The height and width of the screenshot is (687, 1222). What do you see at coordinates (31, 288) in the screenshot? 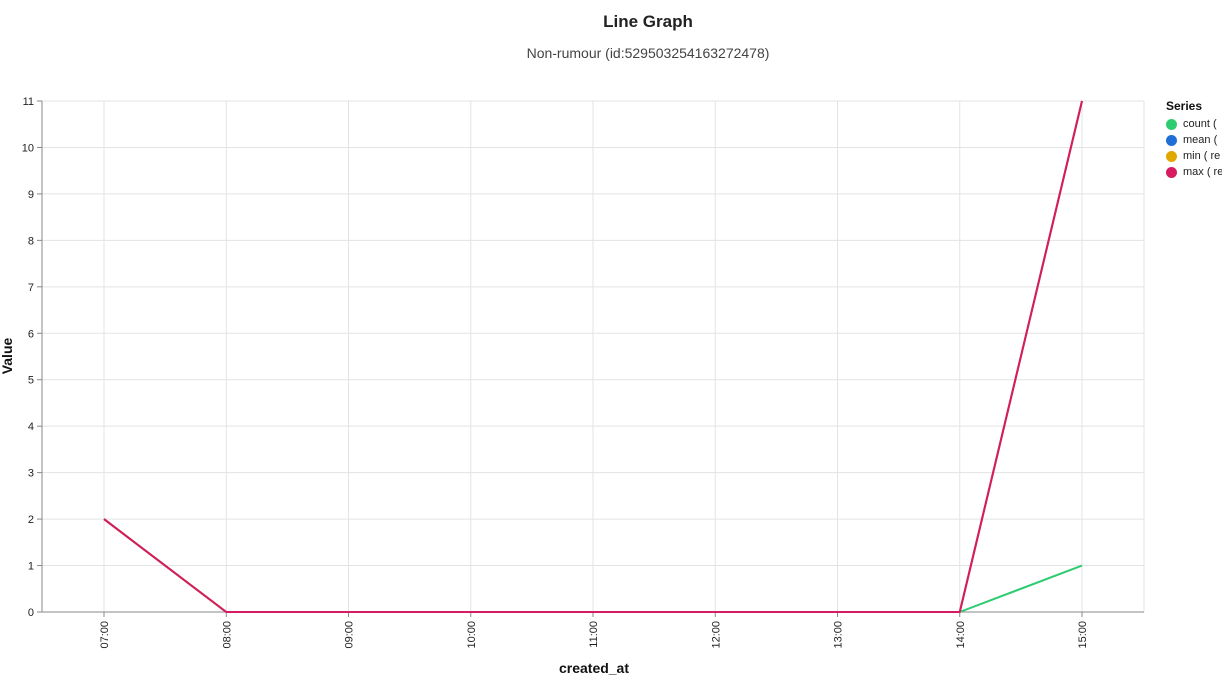
I see `y-tick-label: 7` at bounding box center [31, 288].